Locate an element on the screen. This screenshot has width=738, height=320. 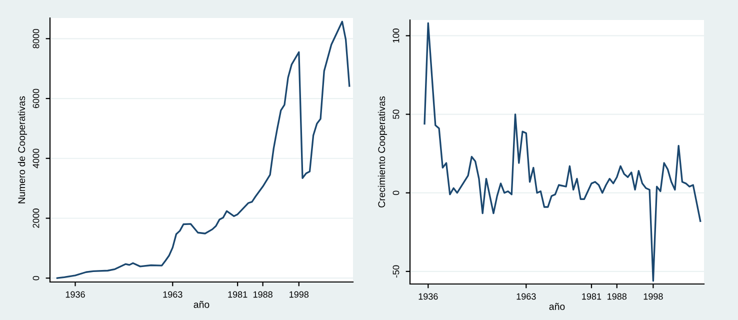
y-tick-label: 8000 is located at coordinates (36, 38).